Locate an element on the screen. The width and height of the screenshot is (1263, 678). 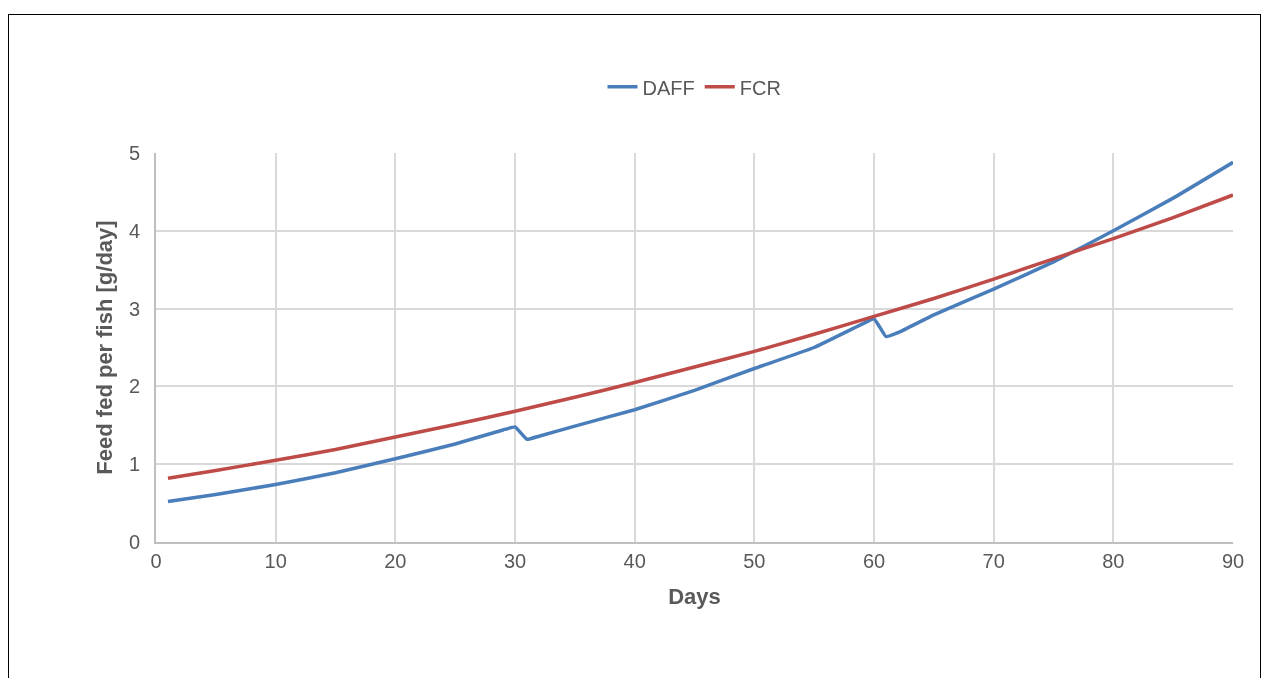
x-tick-label: 90 is located at coordinates (1233, 561).